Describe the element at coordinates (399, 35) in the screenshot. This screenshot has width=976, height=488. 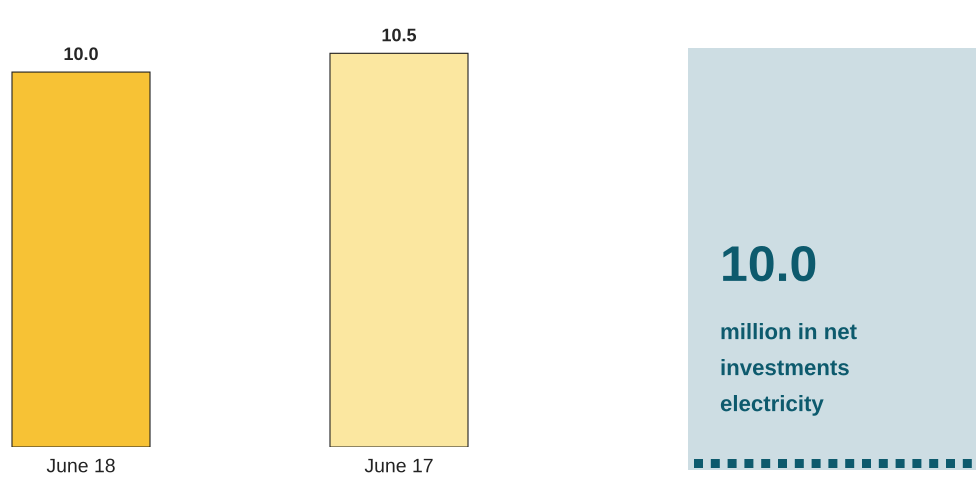
I see `data-label: 10.5` at that location.